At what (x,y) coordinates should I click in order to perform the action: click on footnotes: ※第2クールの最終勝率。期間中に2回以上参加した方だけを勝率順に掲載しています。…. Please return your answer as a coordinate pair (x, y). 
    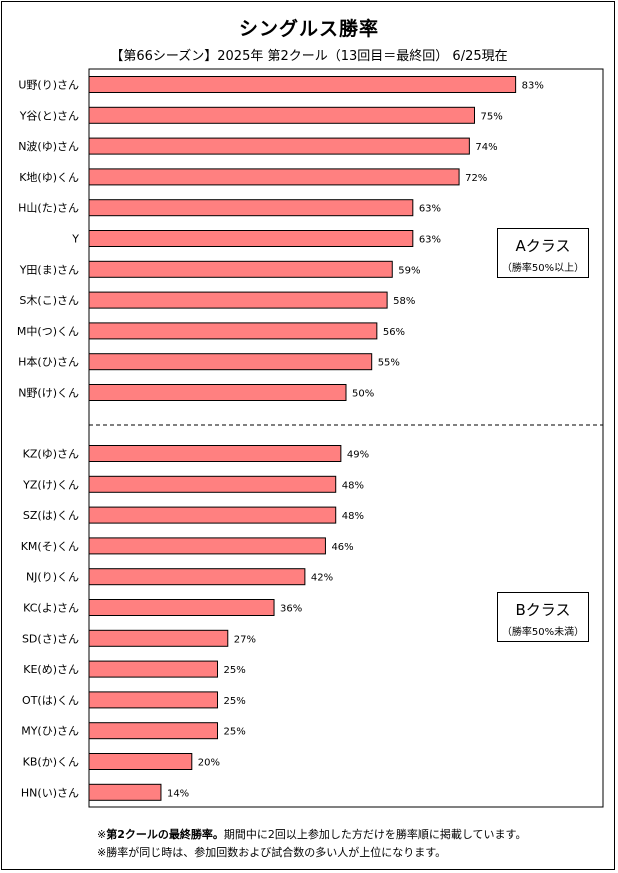
    Looking at the image, I should click on (311, 844).